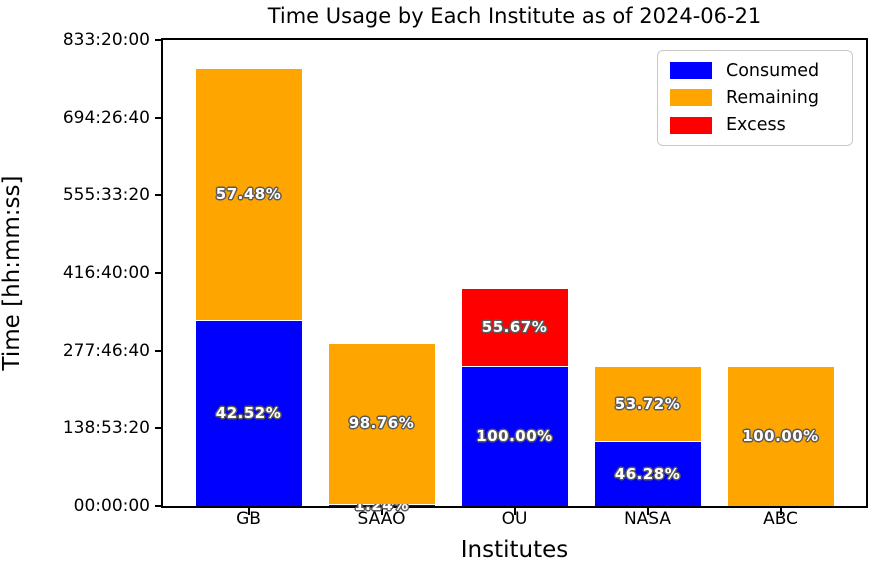 The height and width of the screenshot is (574, 875). Describe the element at coordinates (780, 519) in the screenshot. I see `x-tick-label-abc: ABC` at that location.